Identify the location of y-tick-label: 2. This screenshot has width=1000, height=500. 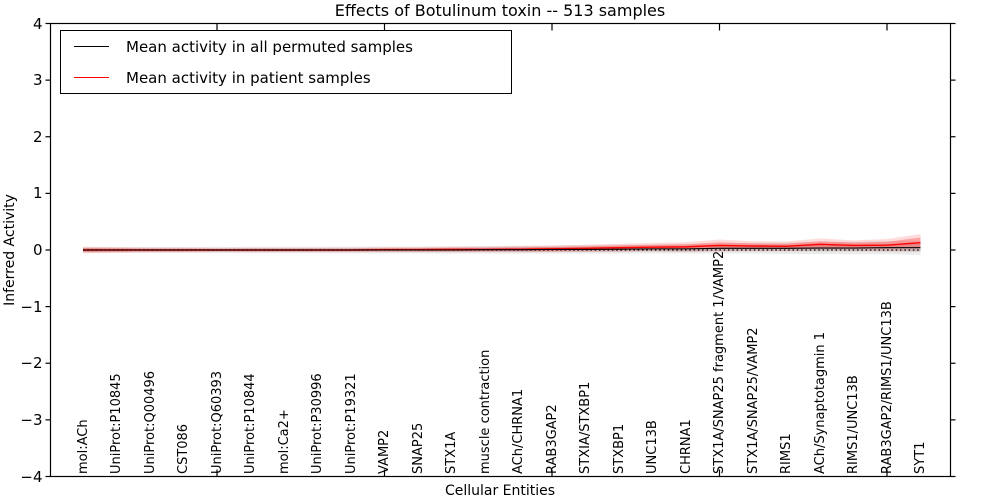
(37, 136).